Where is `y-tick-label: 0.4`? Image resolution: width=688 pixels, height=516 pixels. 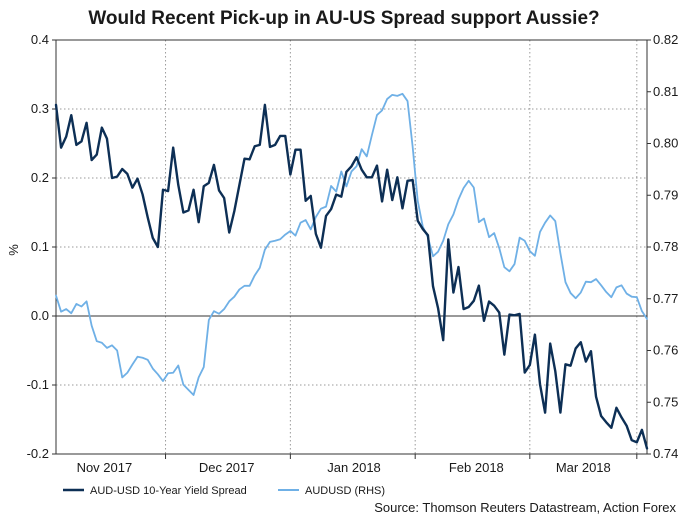 y-tick-label: 0.4 is located at coordinates (40, 39).